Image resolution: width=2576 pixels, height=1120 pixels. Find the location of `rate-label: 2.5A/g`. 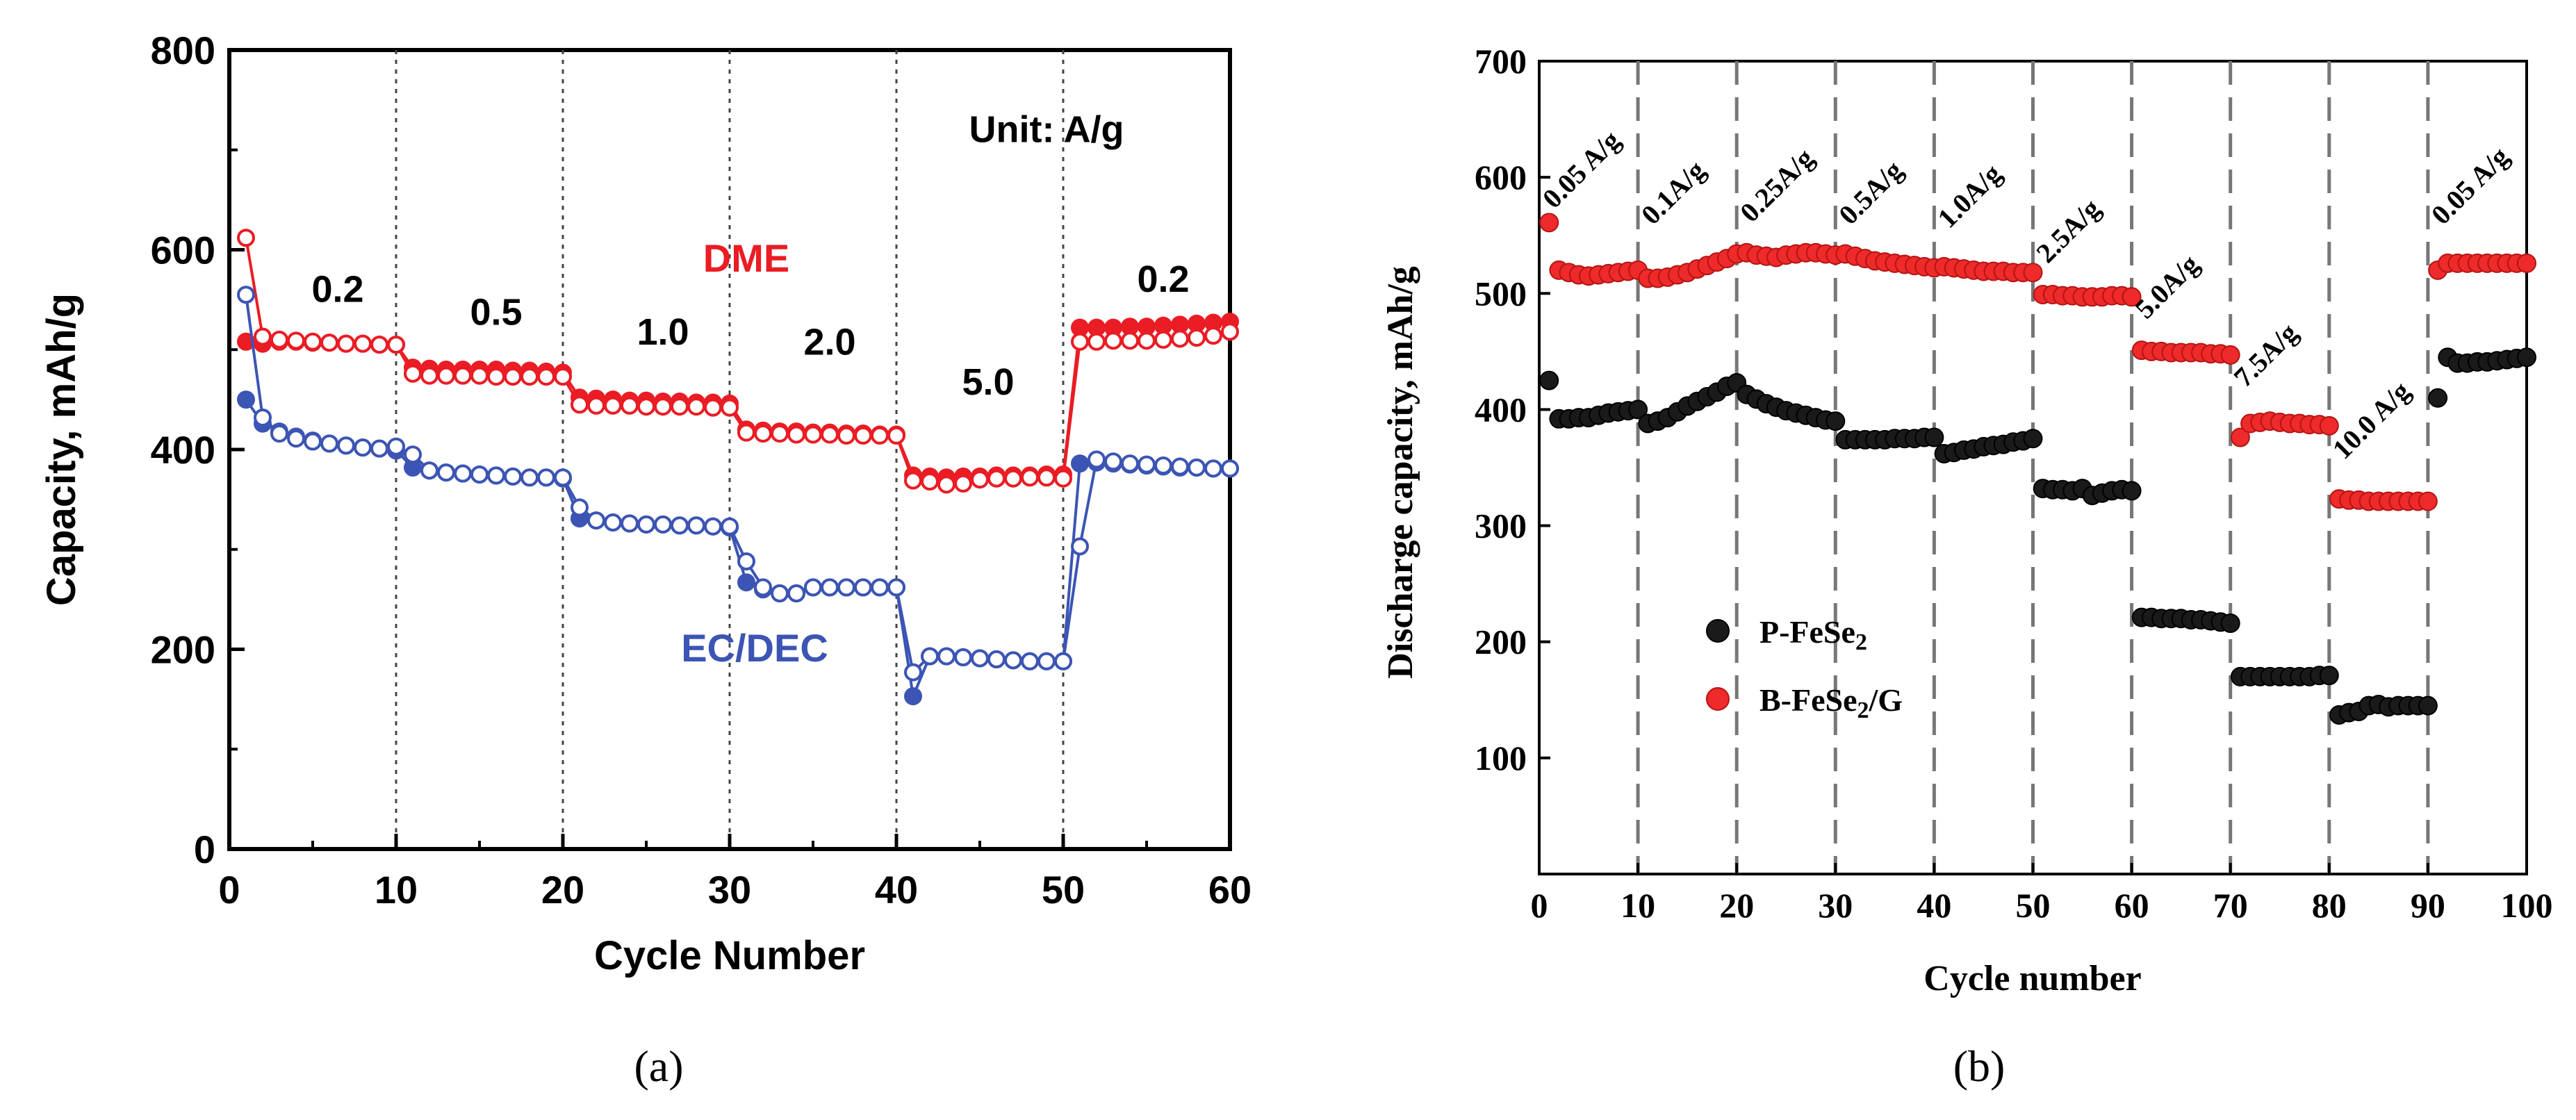

rate-label: 2.5A/g is located at coordinates (2068, 230).